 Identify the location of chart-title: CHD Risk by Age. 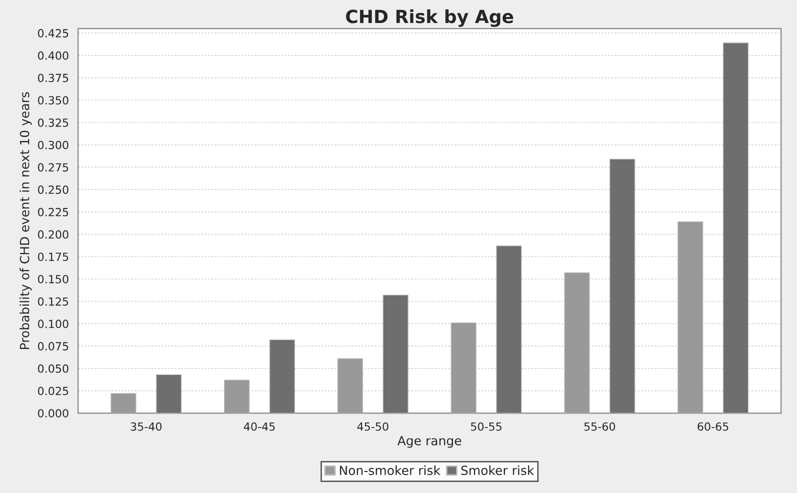
(430, 18).